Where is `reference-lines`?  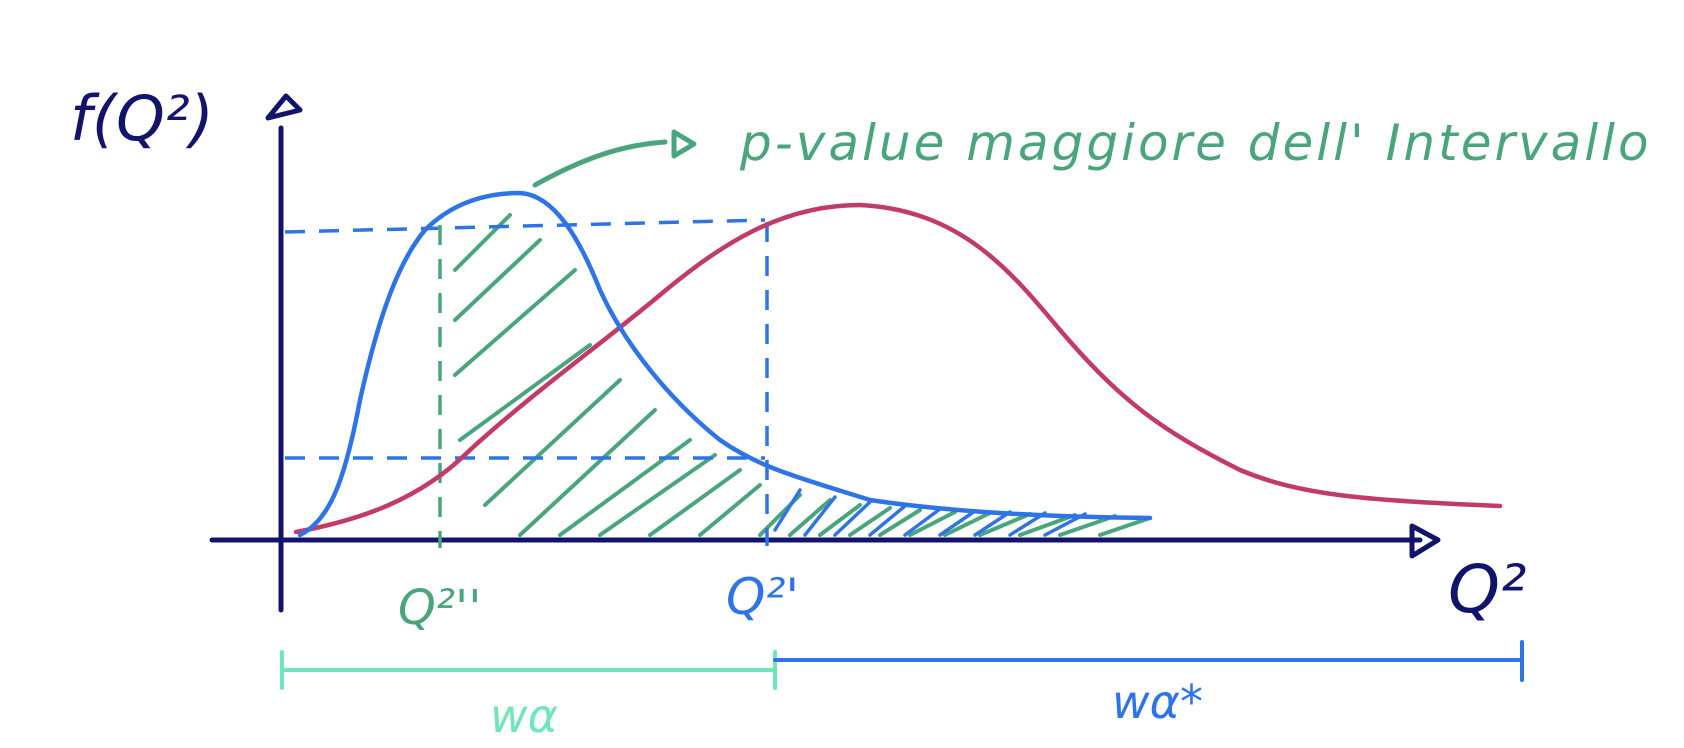
reference-lines is located at coordinates (526, 383).